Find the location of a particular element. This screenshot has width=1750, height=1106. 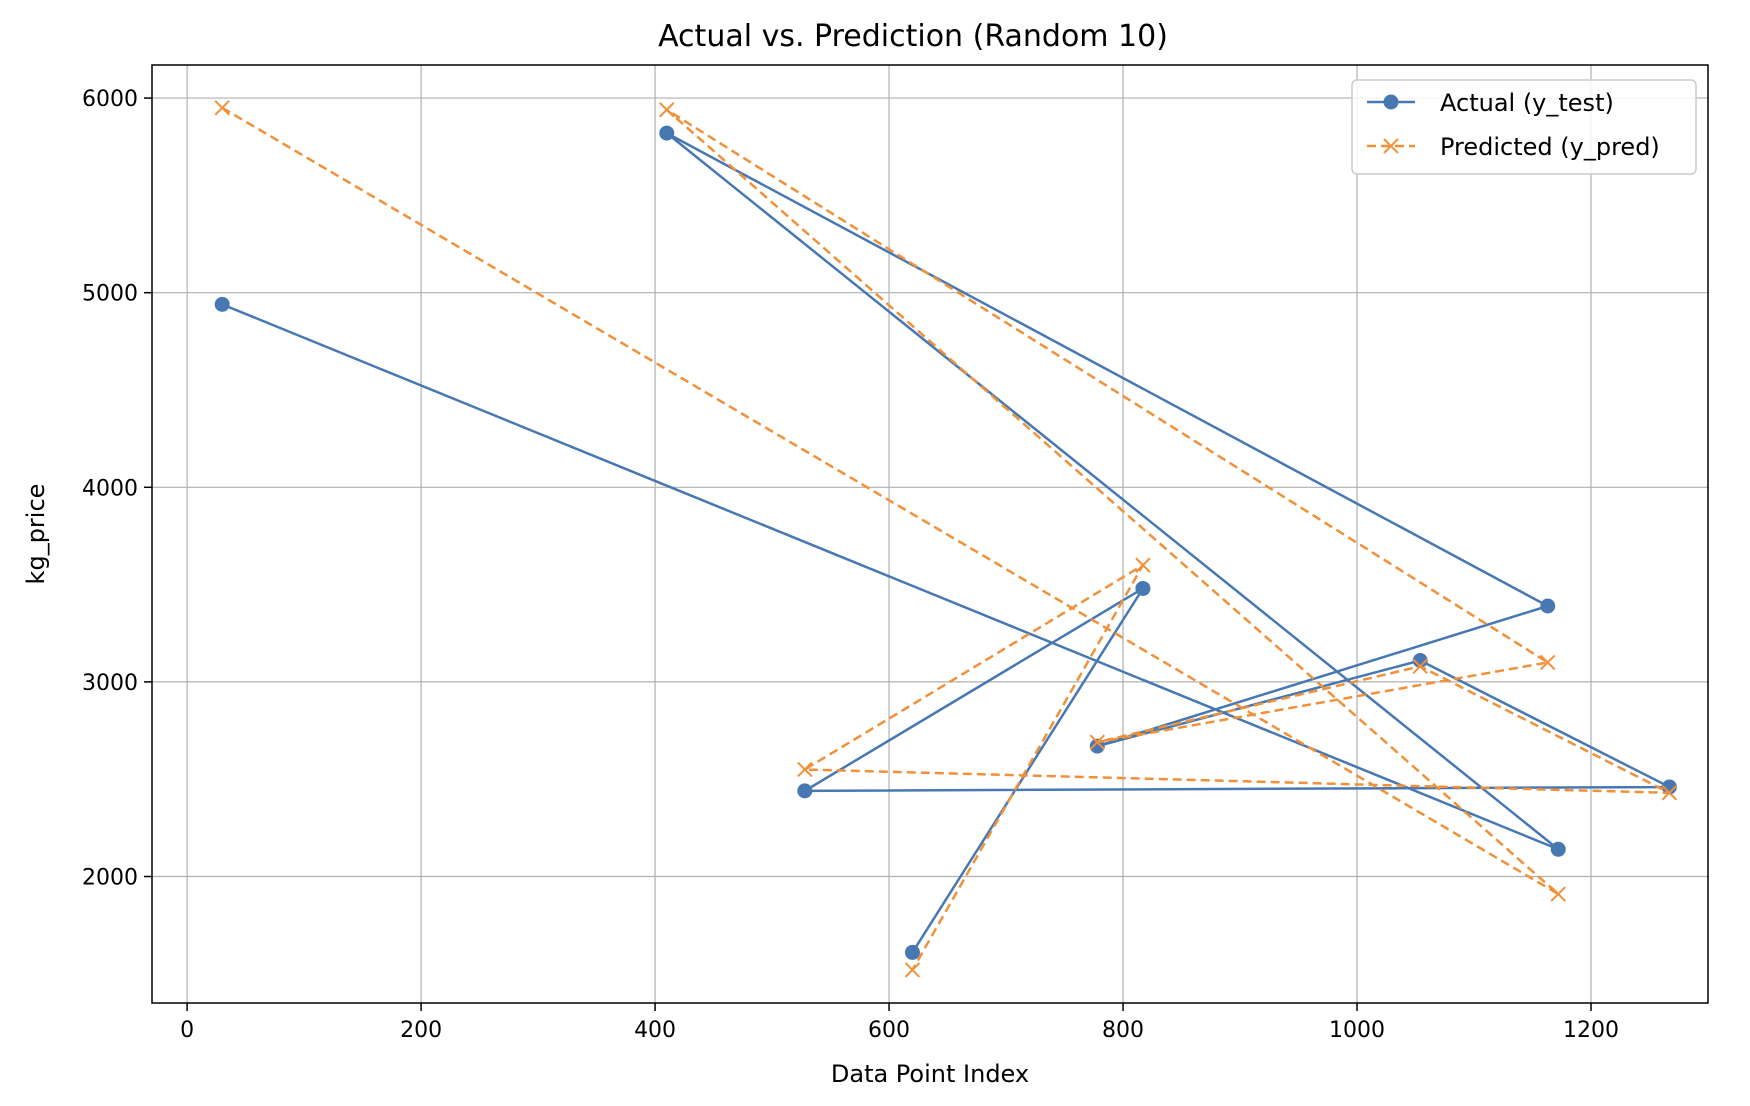

x-axis: 0 200 400 600 800 1000 1200 is located at coordinates (899, 1023).